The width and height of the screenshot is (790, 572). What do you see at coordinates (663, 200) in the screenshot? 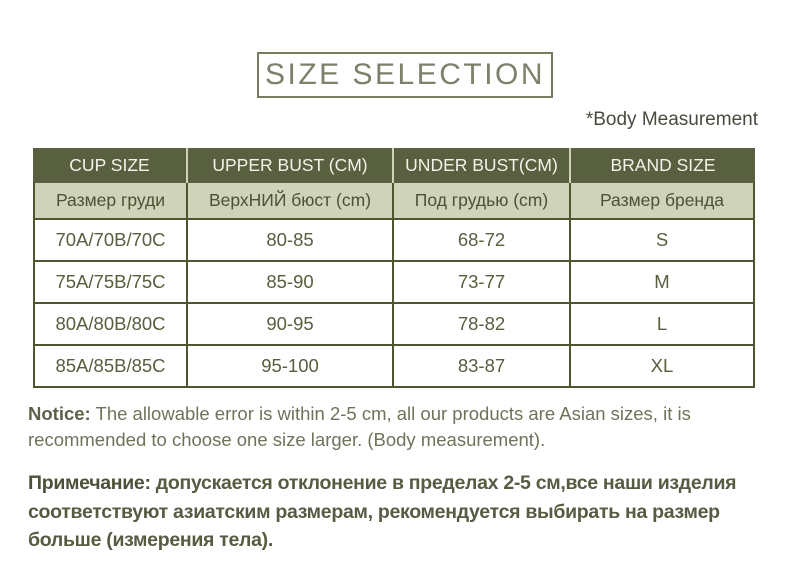
I see `header-cell-brand-size-ru: Размер бренда` at bounding box center [663, 200].